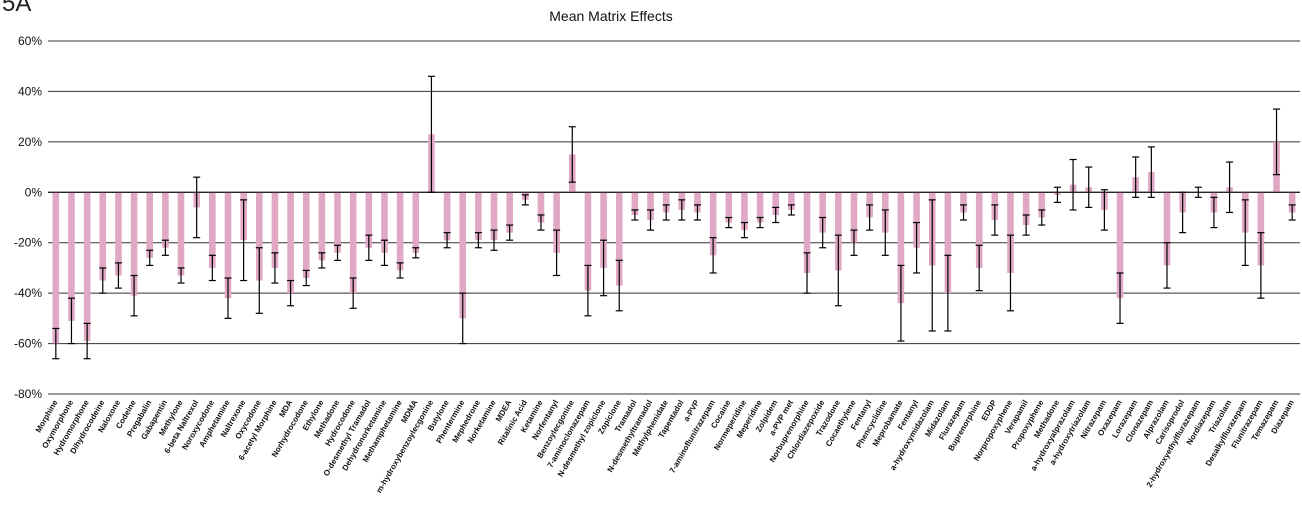  What do you see at coordinates (28, 394) in the screenshot?
I see `y-tick-label: -80%` at bounding box center [28, 394].